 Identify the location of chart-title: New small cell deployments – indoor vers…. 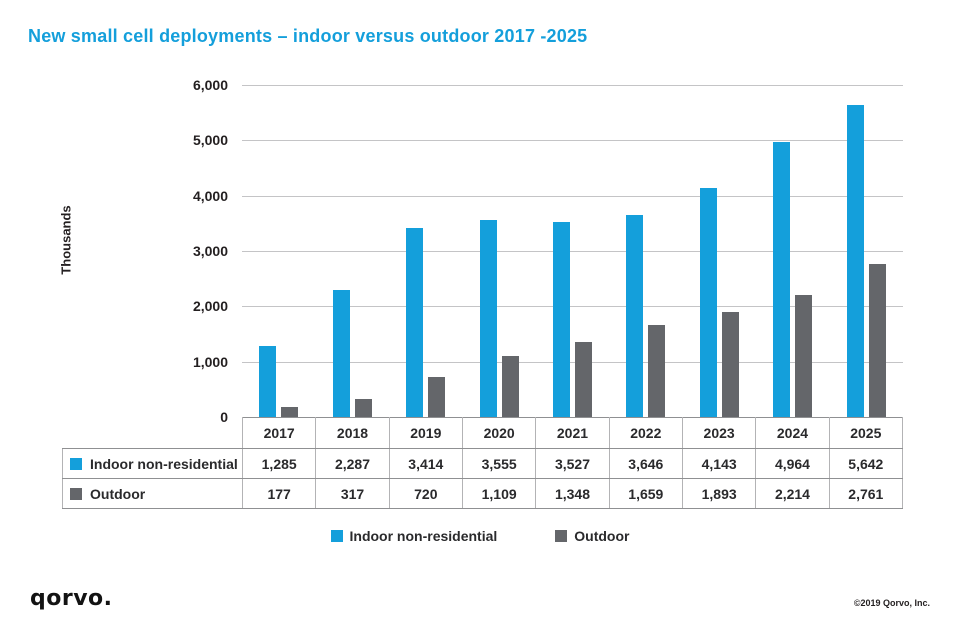
(308, 36).